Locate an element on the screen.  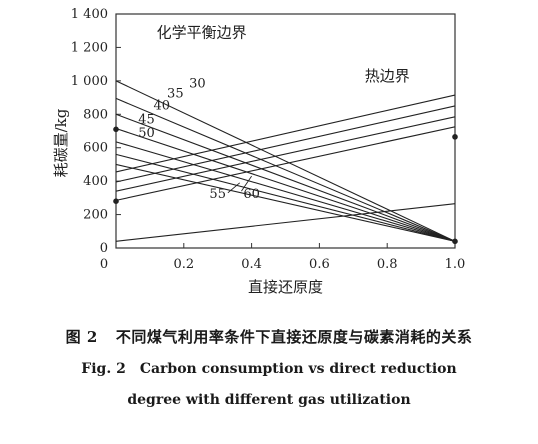
caption-zh-figure-number: 图 2 is located at coordinates (81, 337).